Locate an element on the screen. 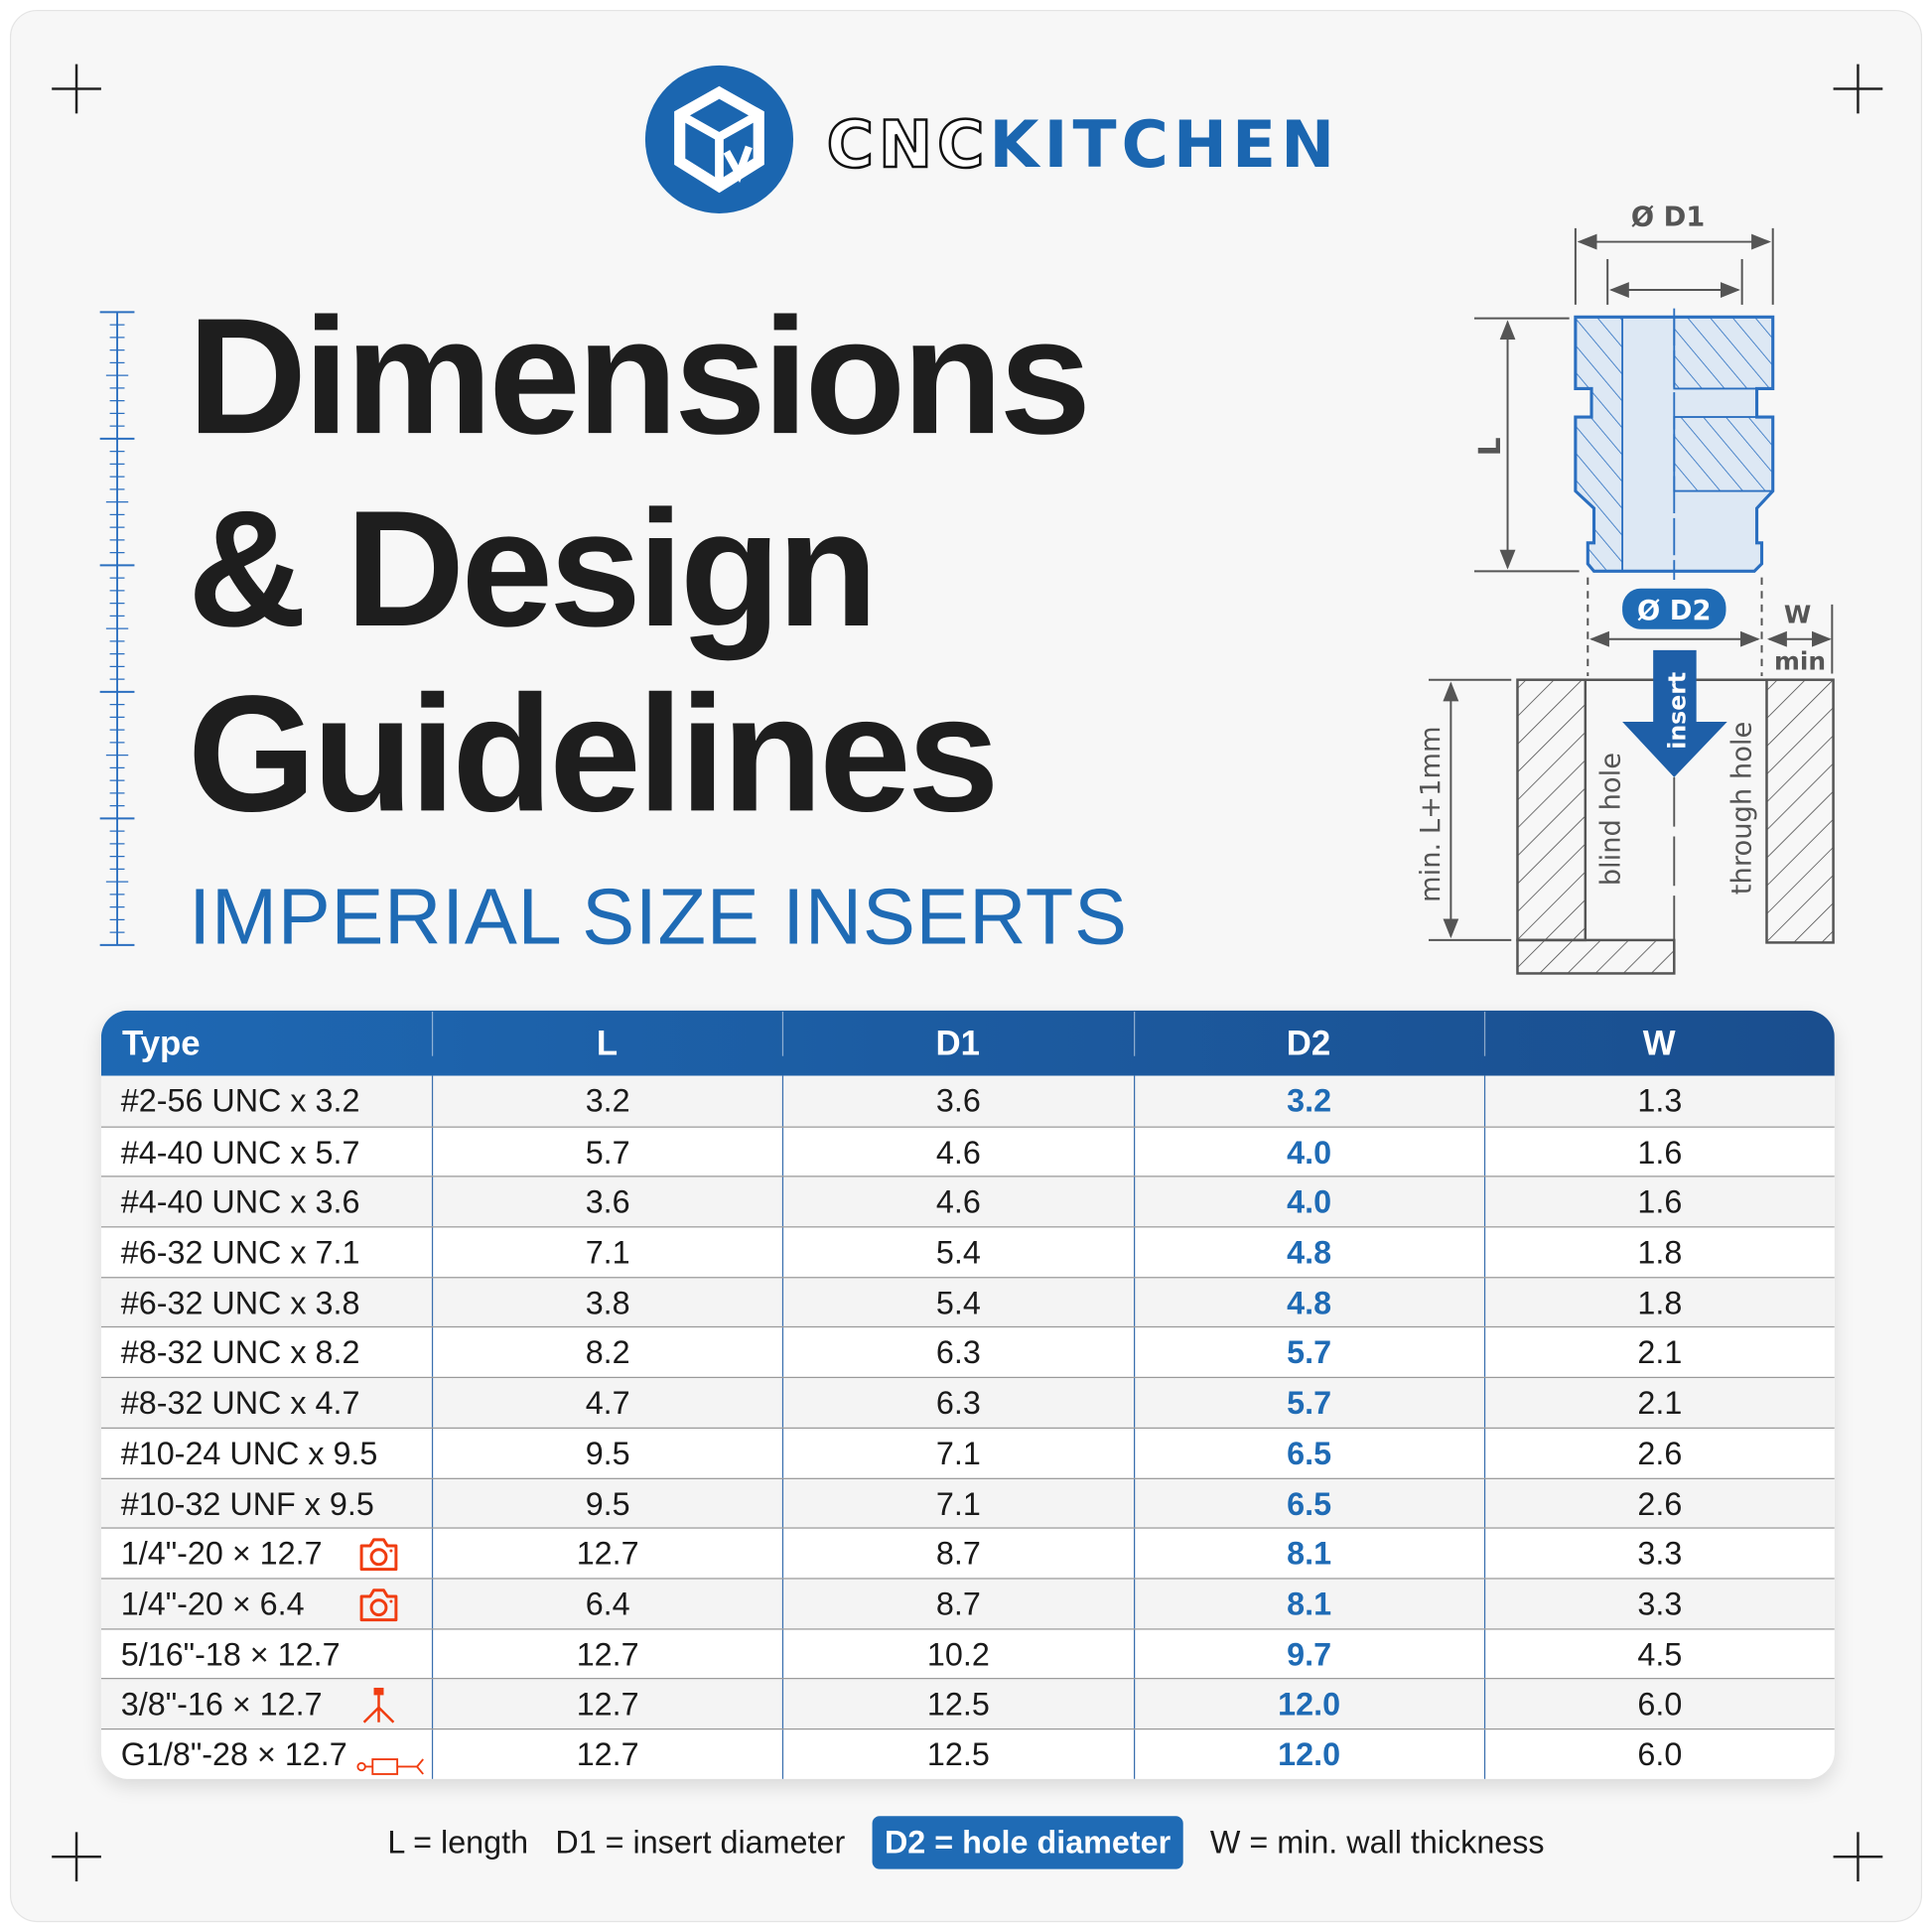 Image resolution: width=1932 pixels, height=1932 pixels. brand-logo-icon is located at coordinates (719, 139).